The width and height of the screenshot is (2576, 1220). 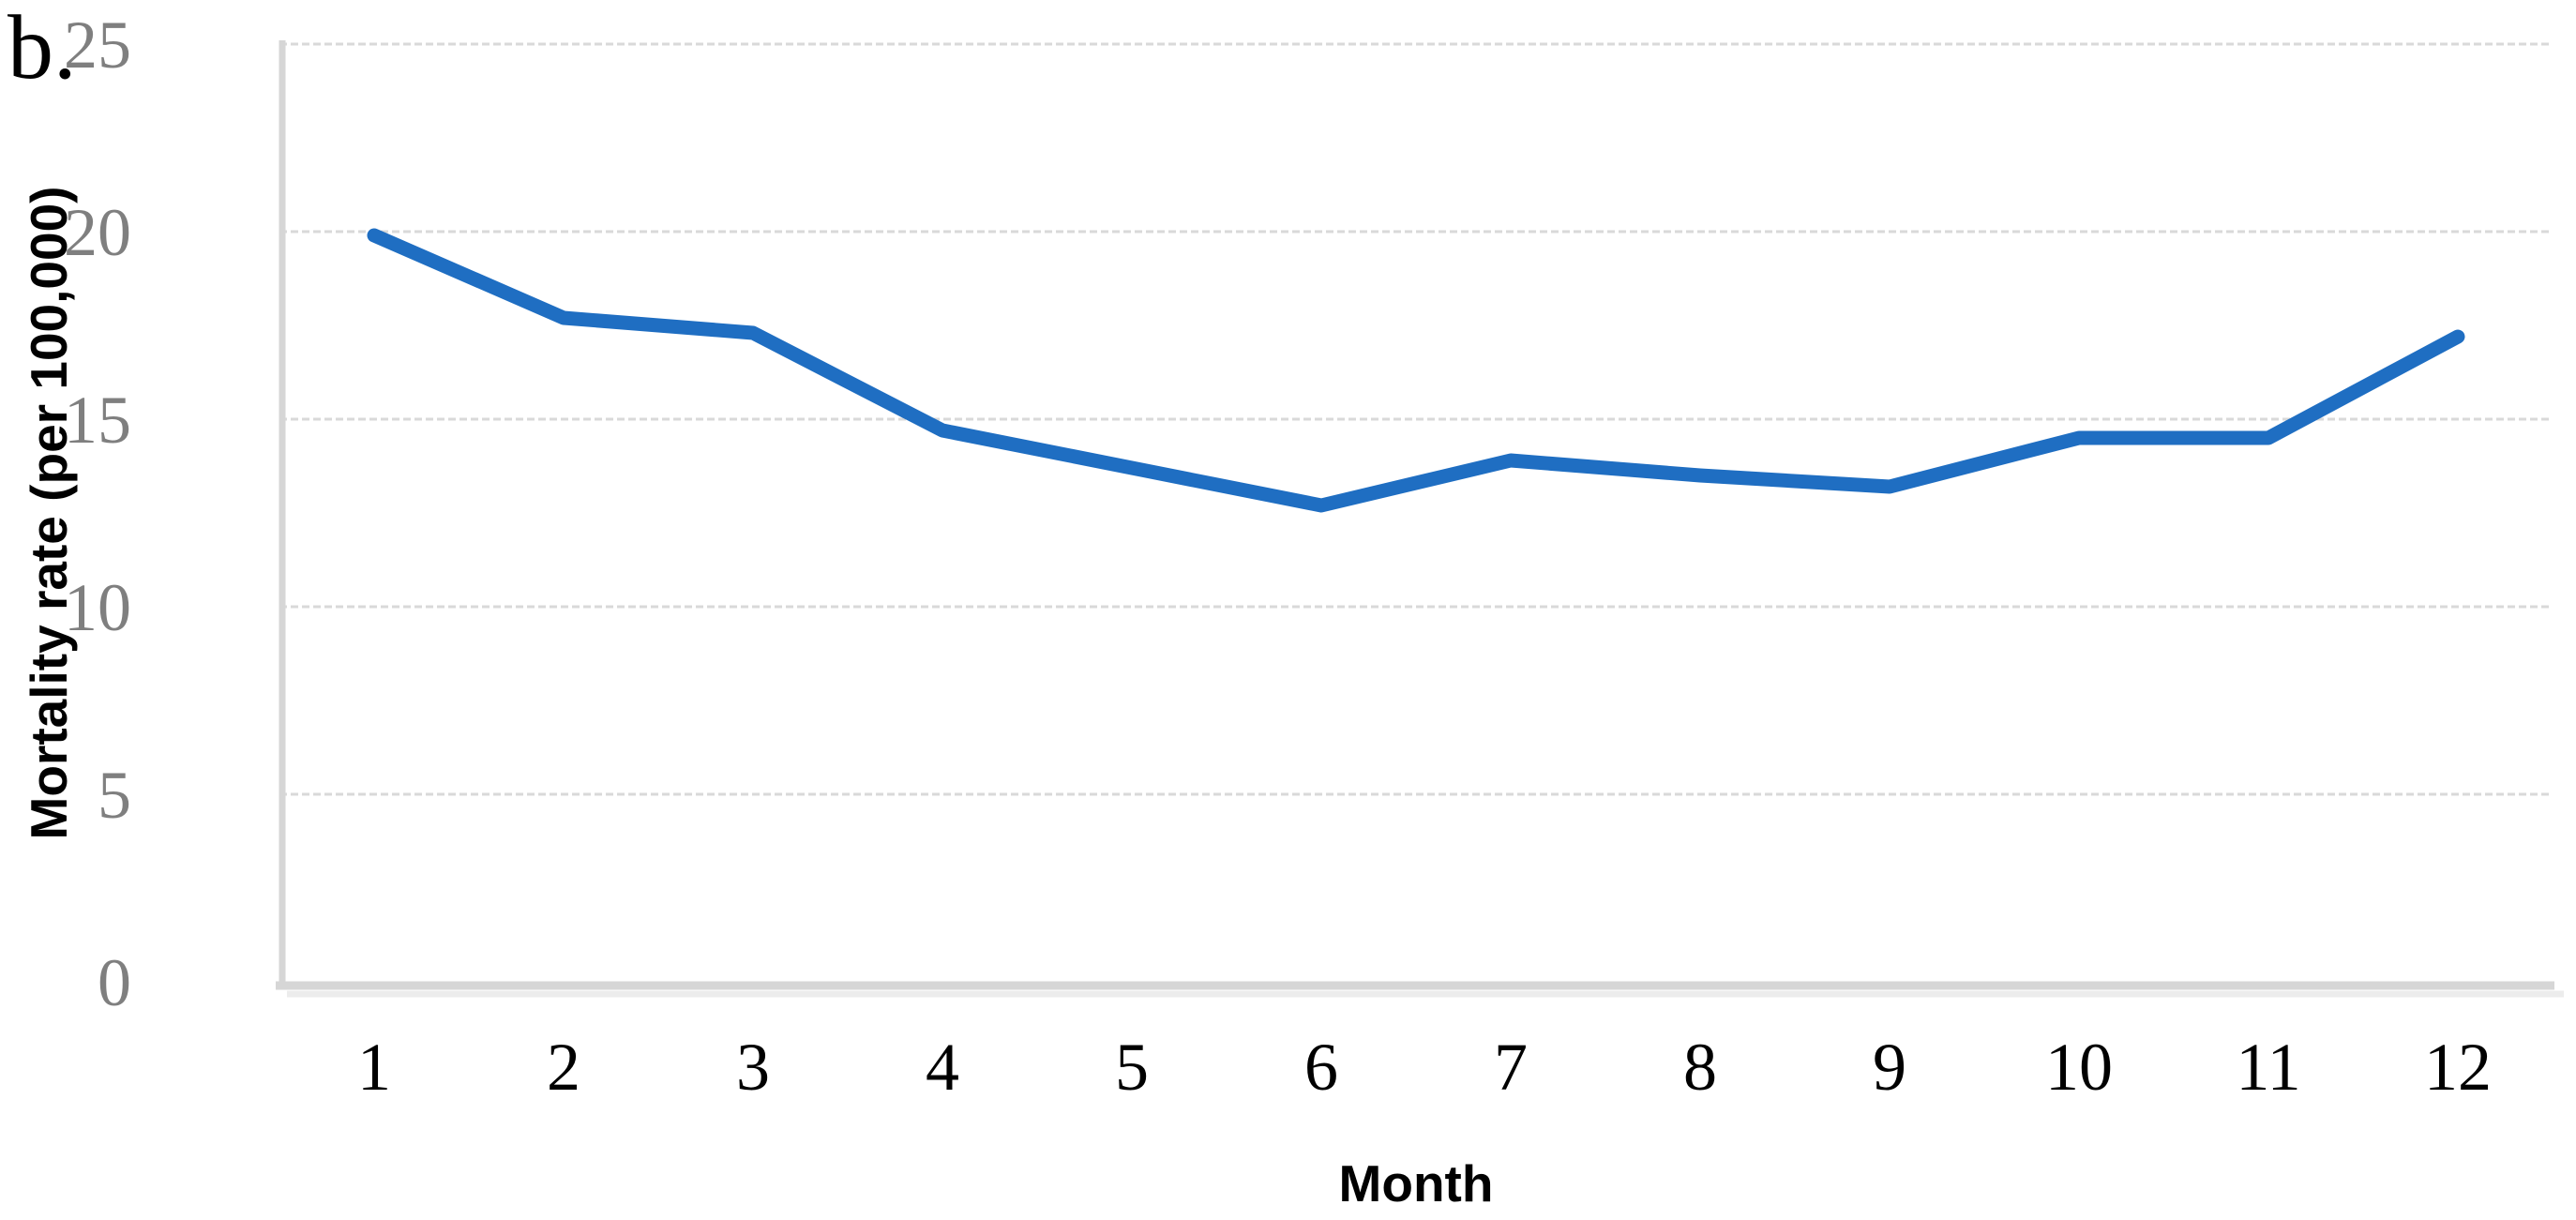 I want to click on y-tick-label-15: 15, so click(x=97, y=421).